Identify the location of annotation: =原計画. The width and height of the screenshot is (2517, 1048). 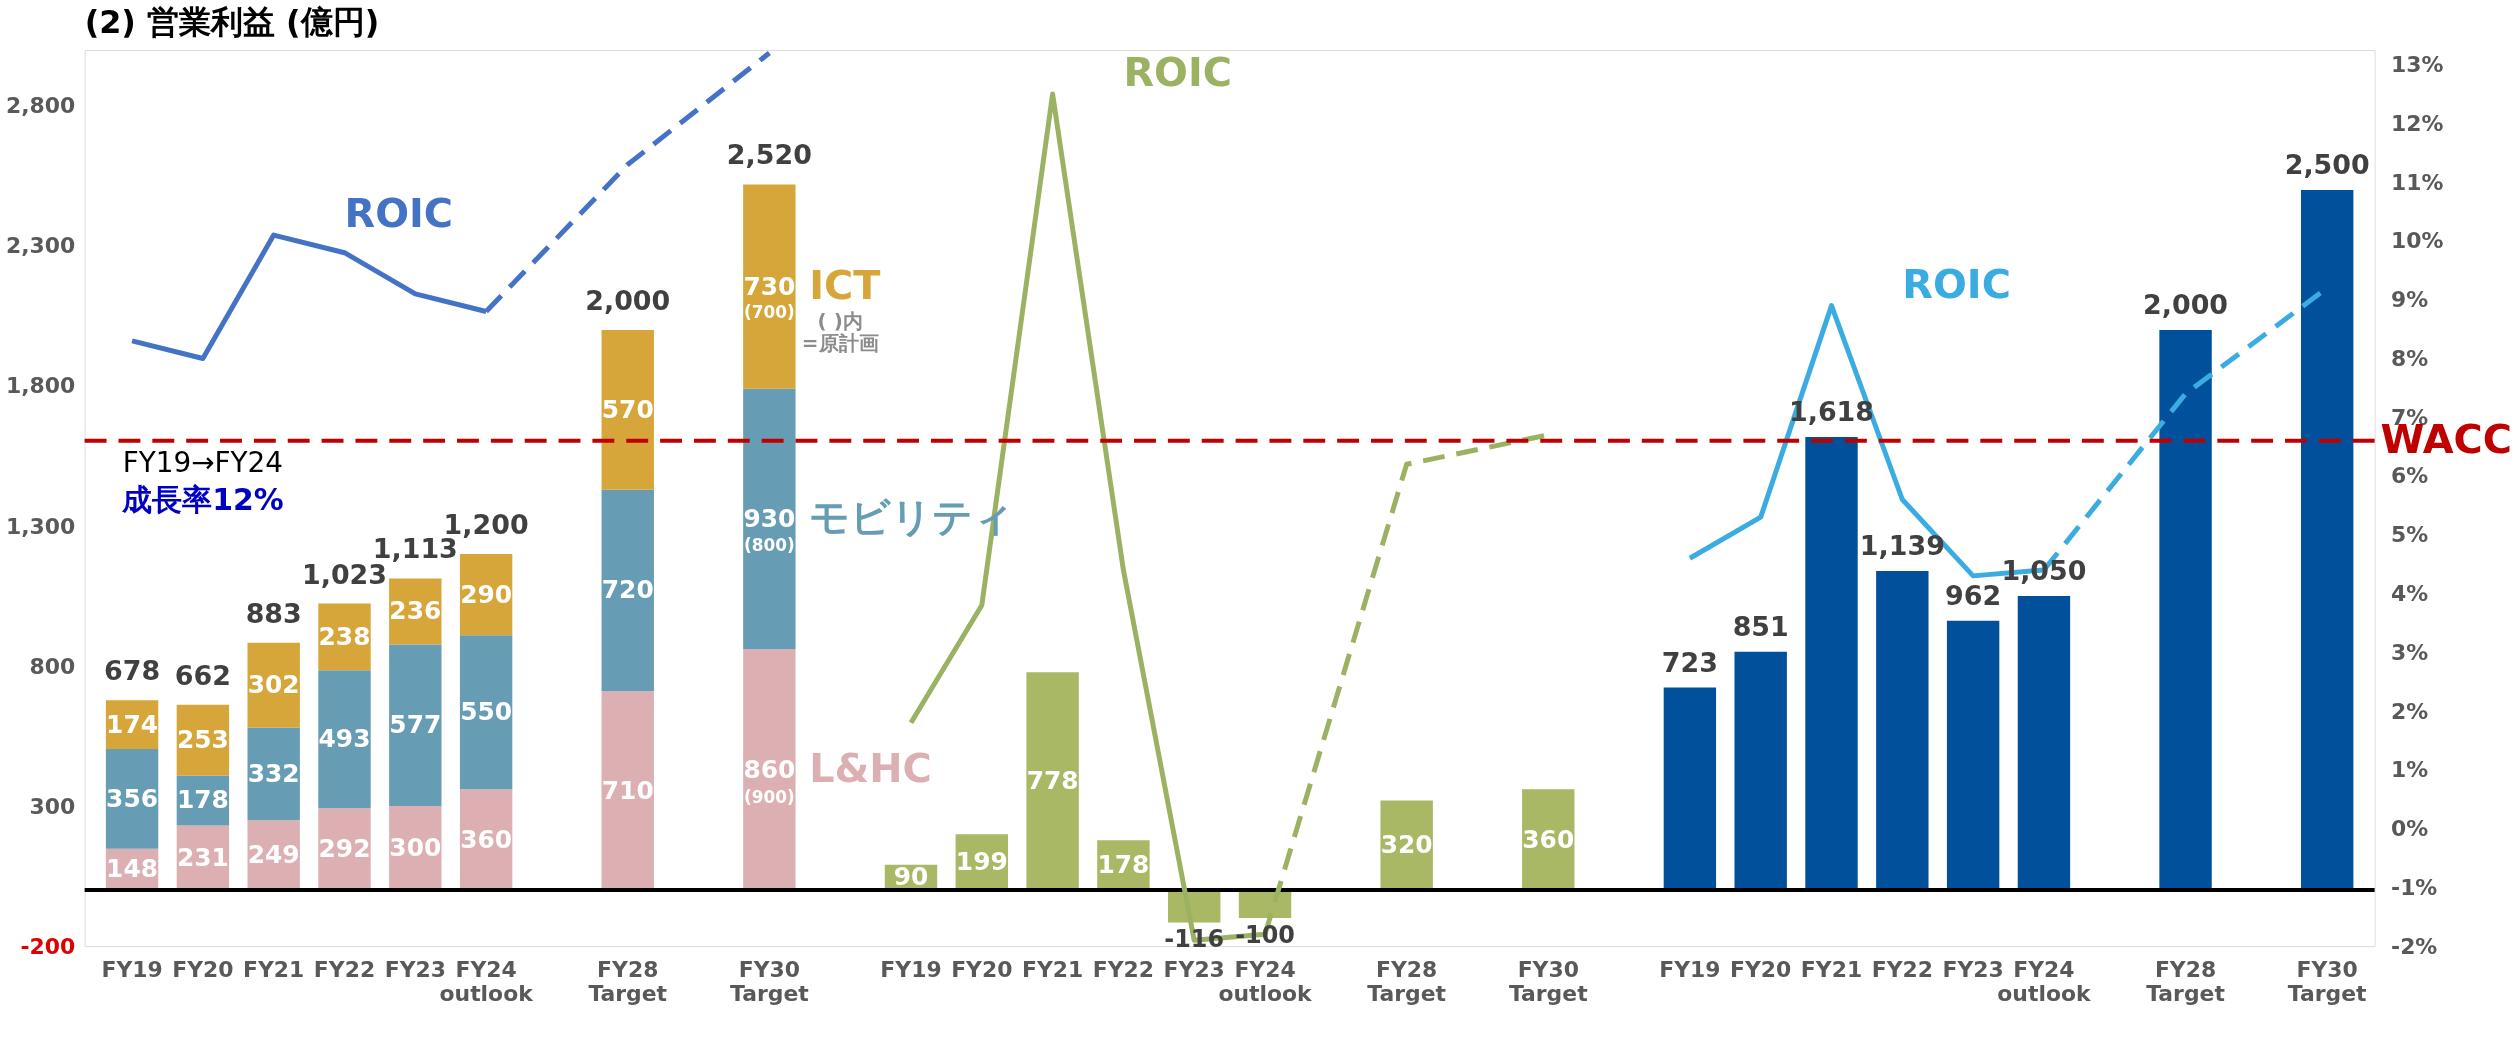
(840, 343).